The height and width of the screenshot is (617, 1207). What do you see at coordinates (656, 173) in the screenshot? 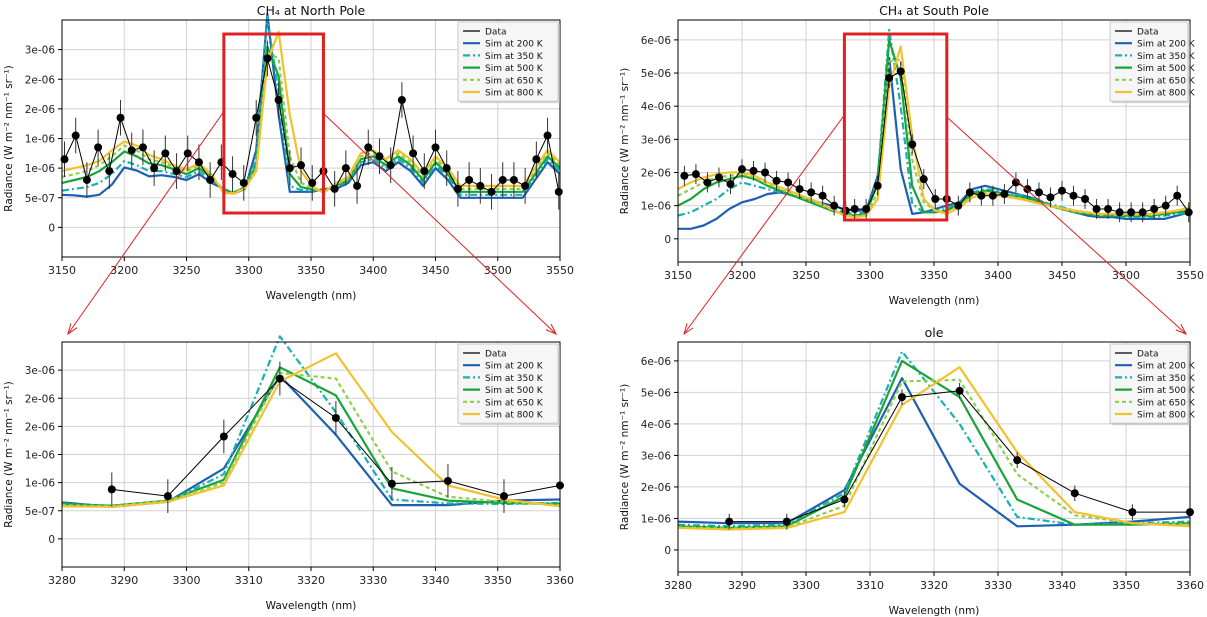
I see `y-tick-label: 2e-06` at bounding box center [656, 173].